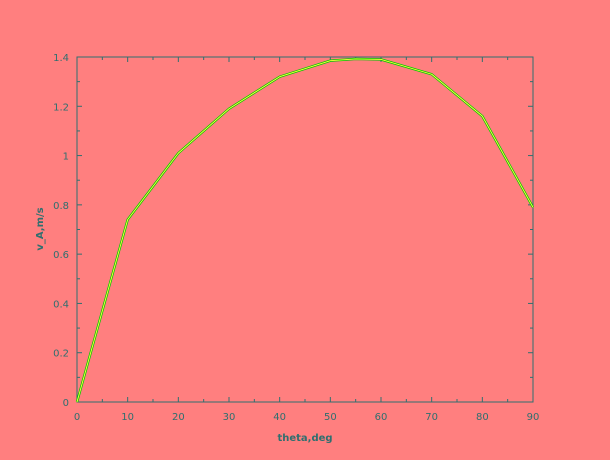 Image resolution: width=610 pixels, height=460 pixels. I want to click on y-tick-label: 0.4, so click(61, 304).